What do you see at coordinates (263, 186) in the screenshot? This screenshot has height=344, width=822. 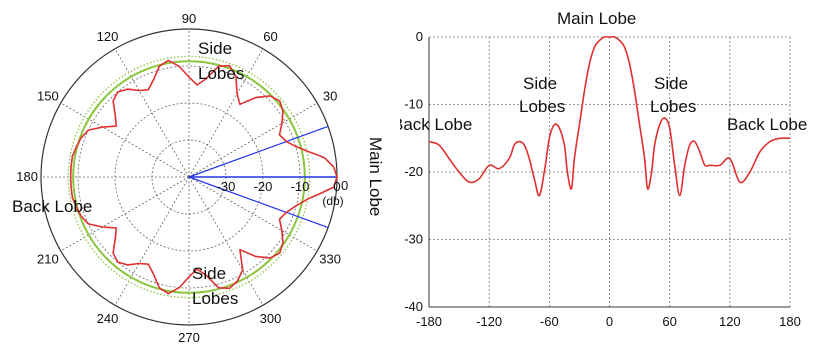 I see `polar-radial-tick-label: -20` at bounding box center [263, 186].